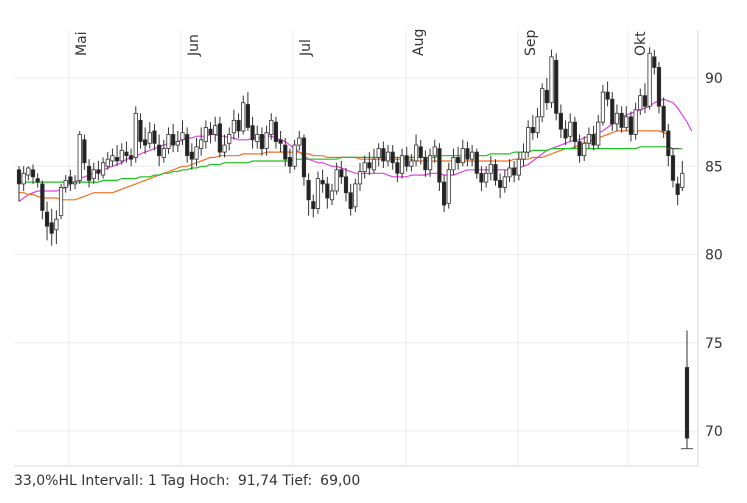 The image size is (747, 503). What do you see at coordinates (531, 43) in the screenshot?
I see `month-label: Sep` at bounding box center [531, 43].